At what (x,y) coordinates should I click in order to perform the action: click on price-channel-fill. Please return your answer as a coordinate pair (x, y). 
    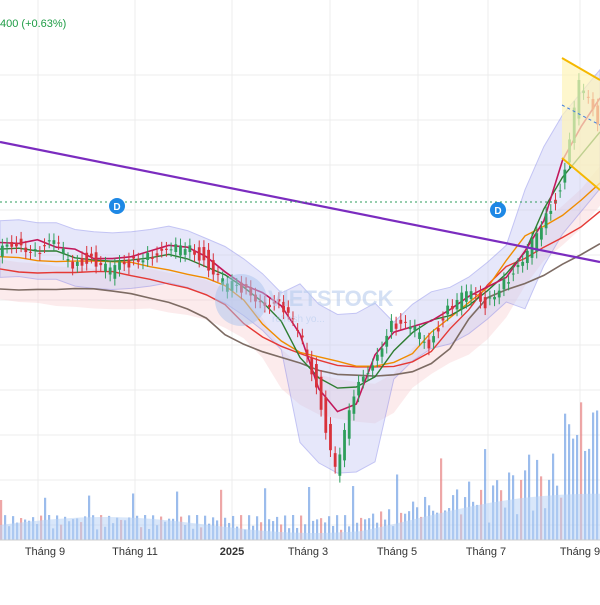
    Looking at the image, I should click on (581, 124).